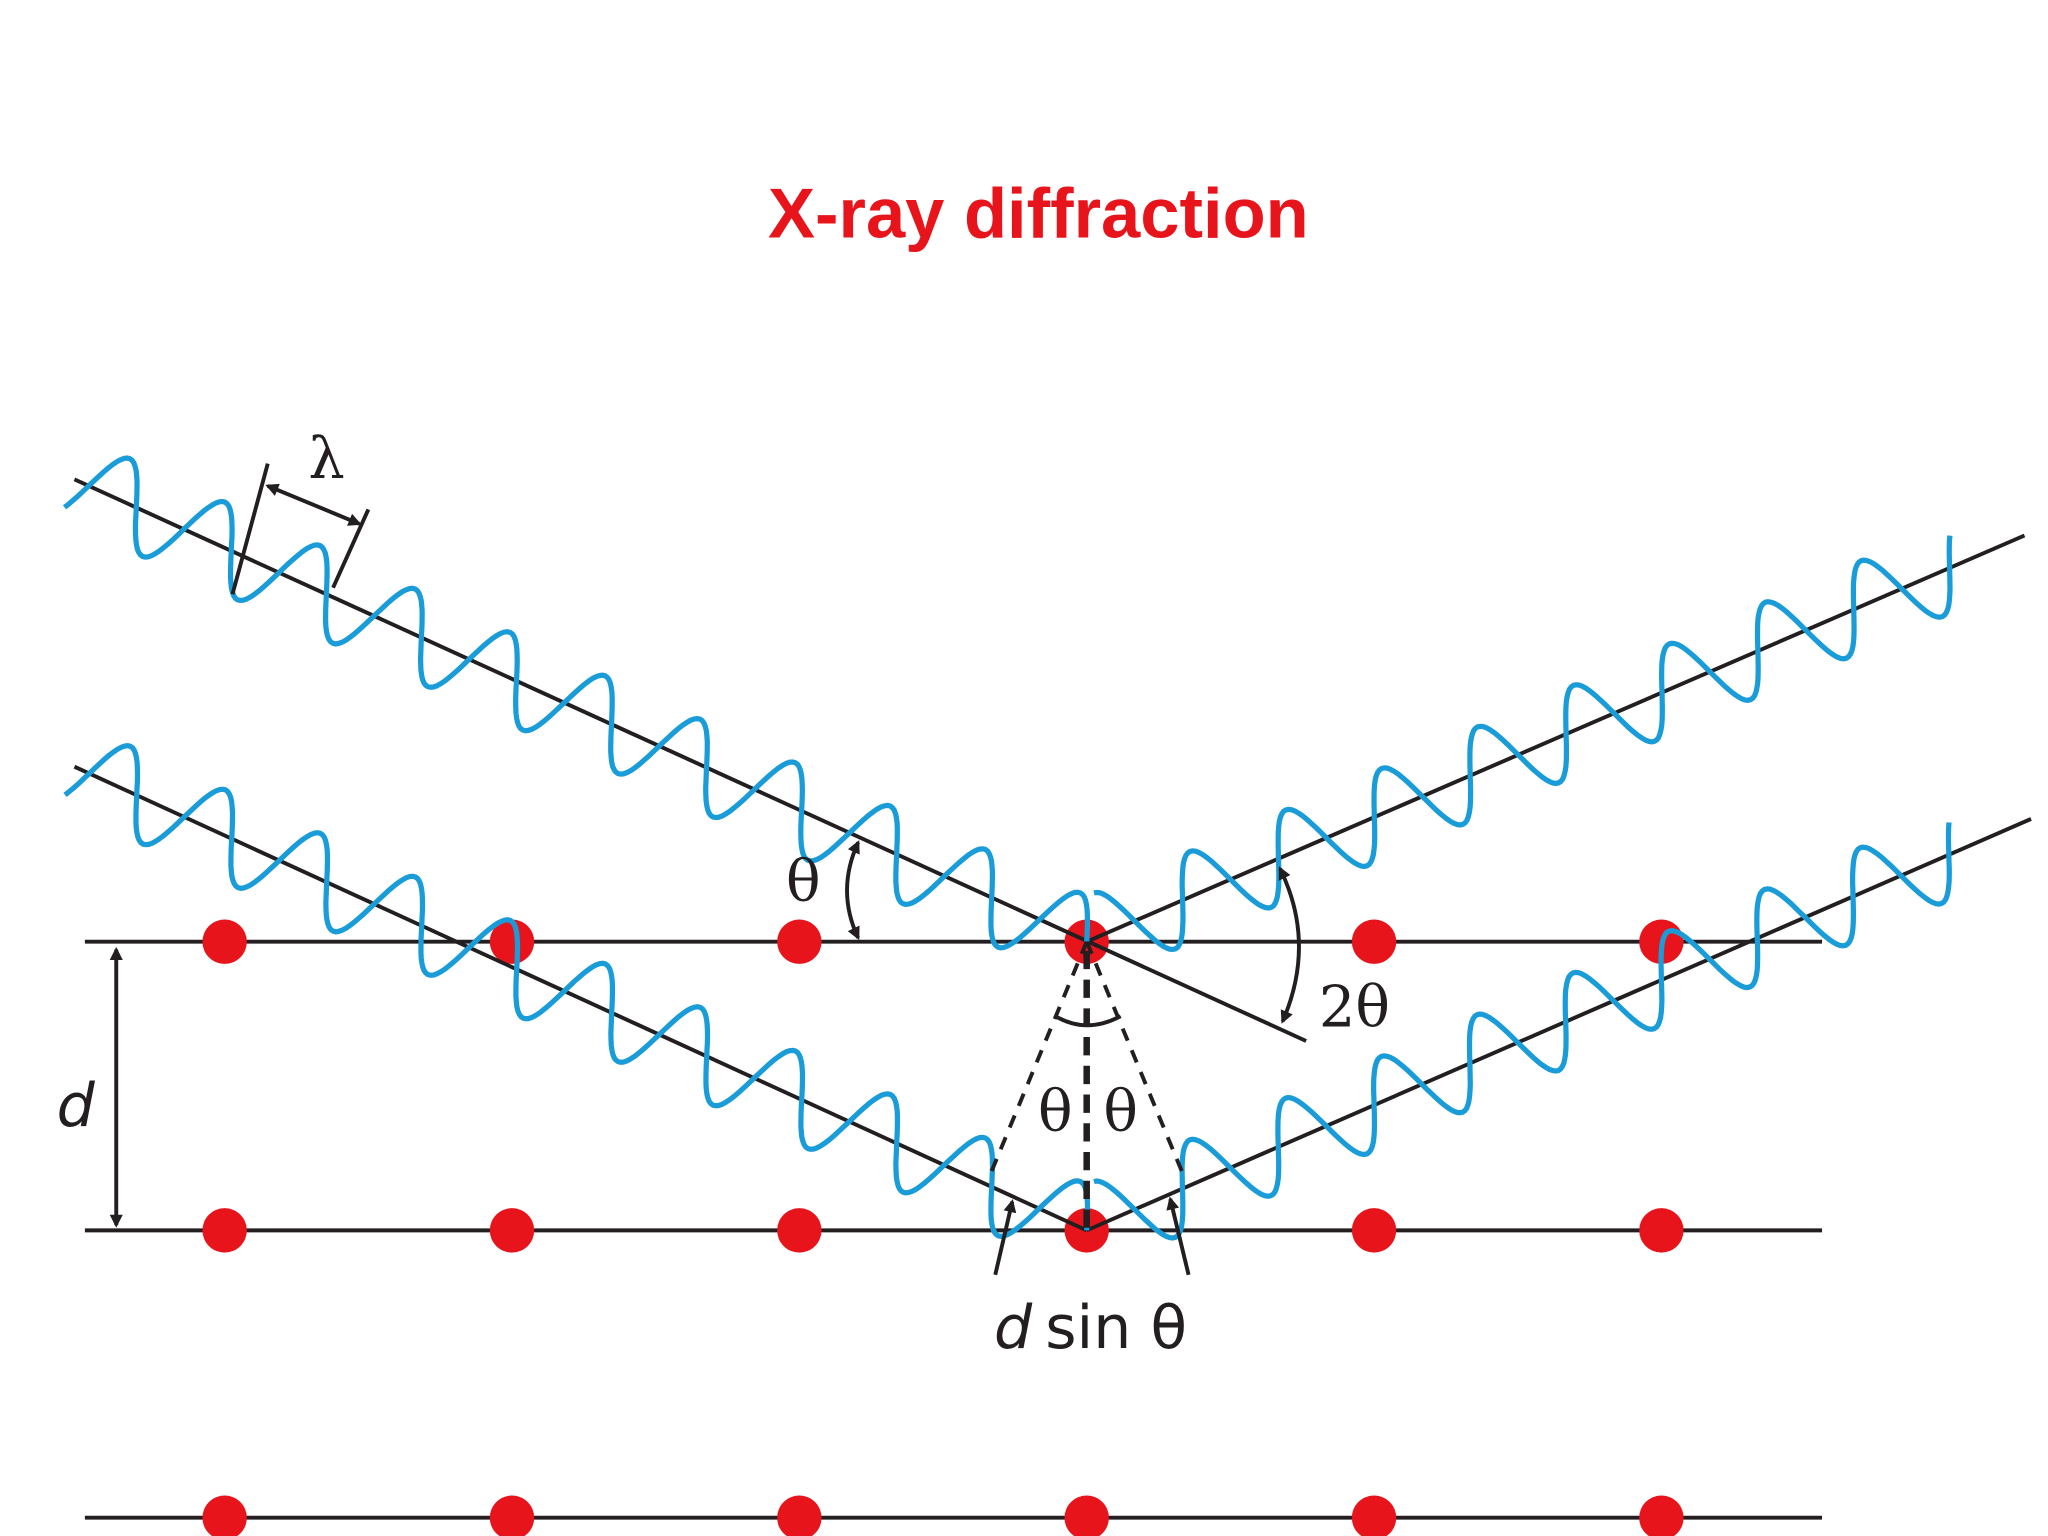  I want to click on angle-arc, so click(1088, 1021).